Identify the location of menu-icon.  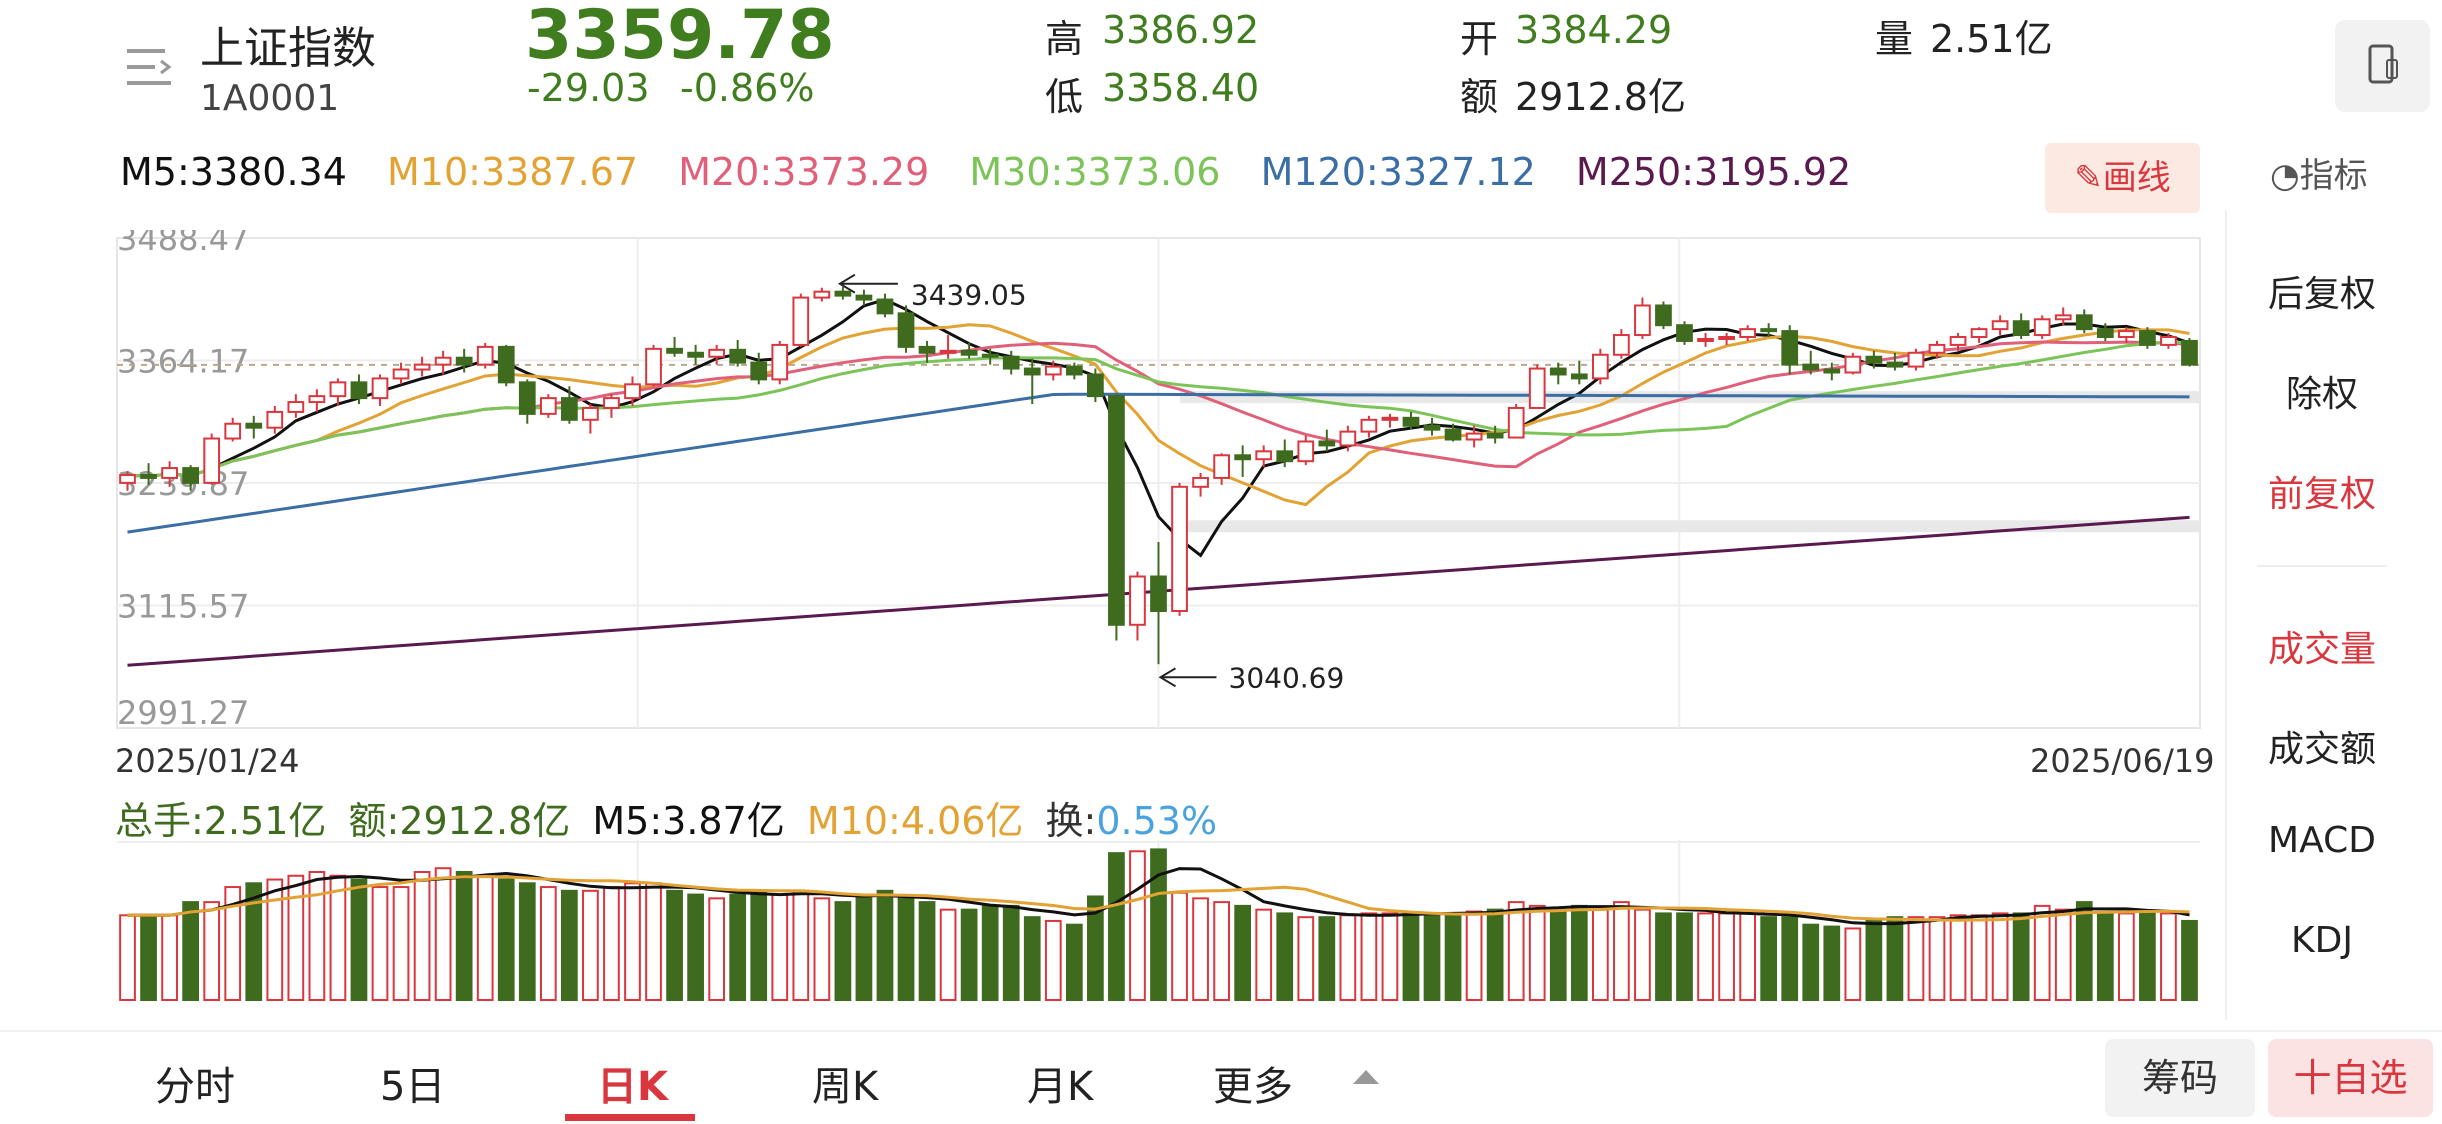
(150, 67).